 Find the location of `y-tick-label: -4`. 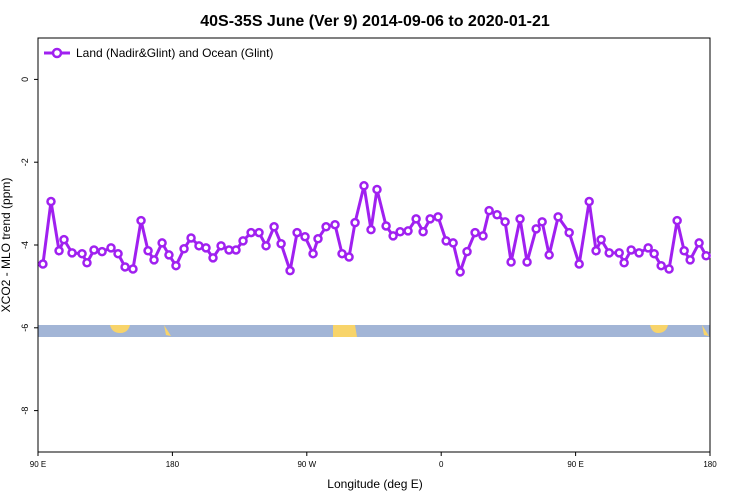

y-tick-label: -4 is located at coordinates (25, 245).